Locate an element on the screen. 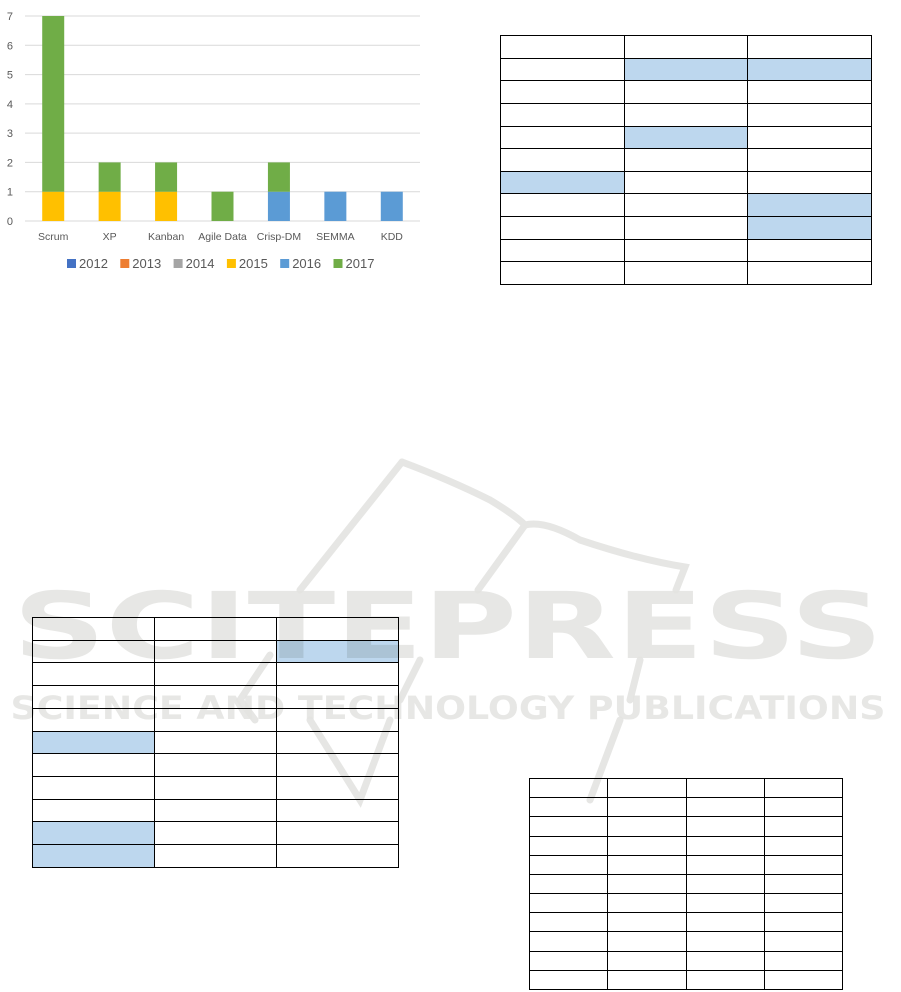  y-tick-label: 7 is located at coordinates (10, 17).